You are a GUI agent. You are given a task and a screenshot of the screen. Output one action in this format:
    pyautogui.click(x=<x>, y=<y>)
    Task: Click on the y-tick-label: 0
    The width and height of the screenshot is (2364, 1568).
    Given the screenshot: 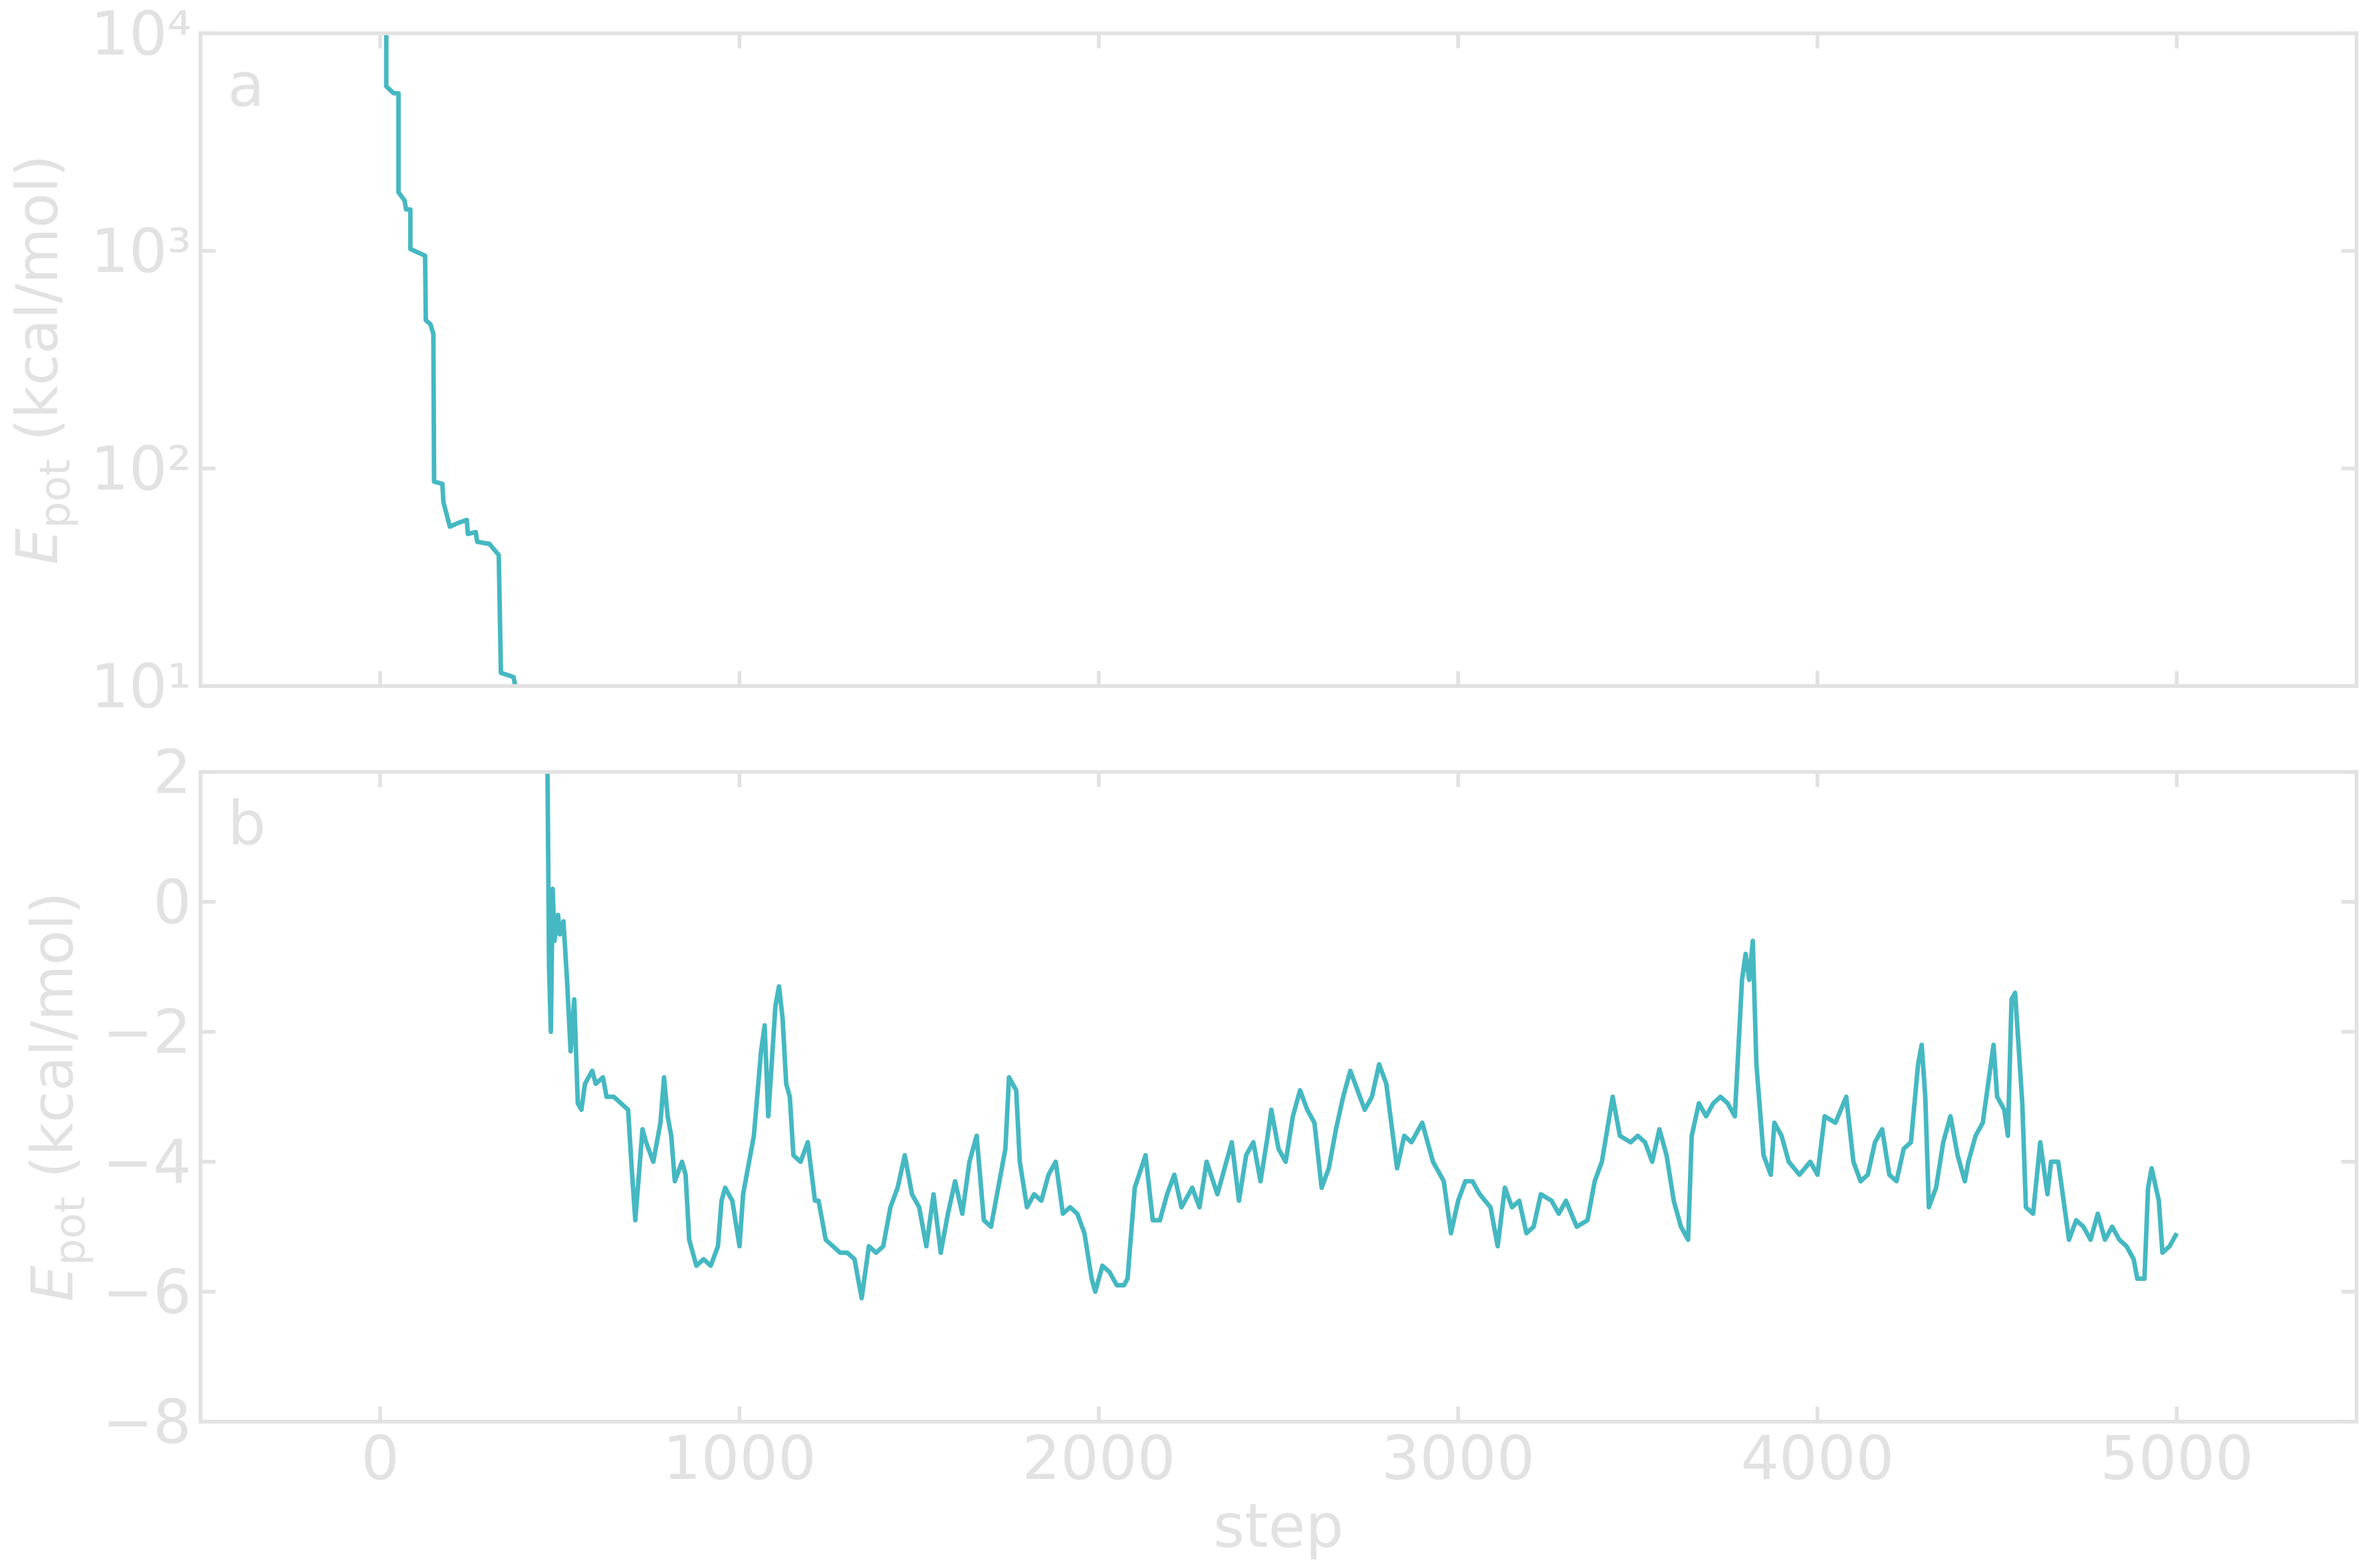 What is the action you would take?
    pyautogui.click(x=172, y=903)
    